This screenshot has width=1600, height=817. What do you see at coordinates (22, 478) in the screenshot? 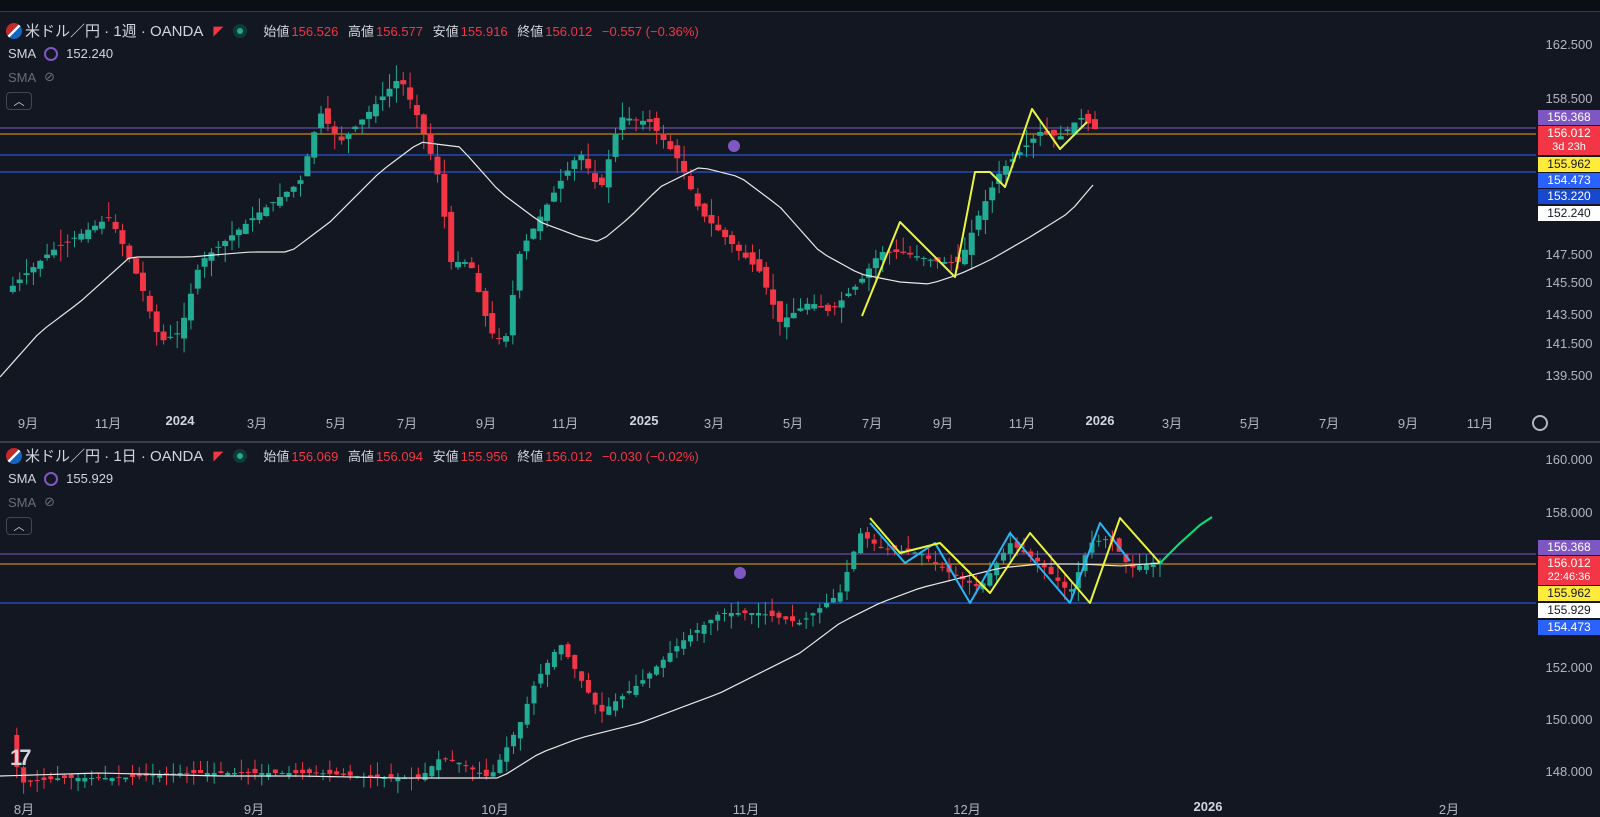
I see `sma-label: SMA` at bounding box center [22, 478].